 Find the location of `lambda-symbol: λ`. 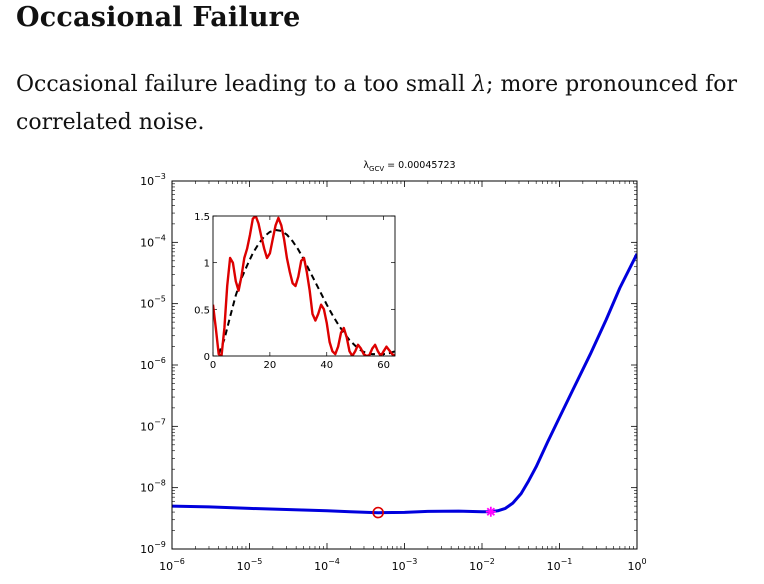

lambda-symbol: λ is located at coordinates (479, 84).